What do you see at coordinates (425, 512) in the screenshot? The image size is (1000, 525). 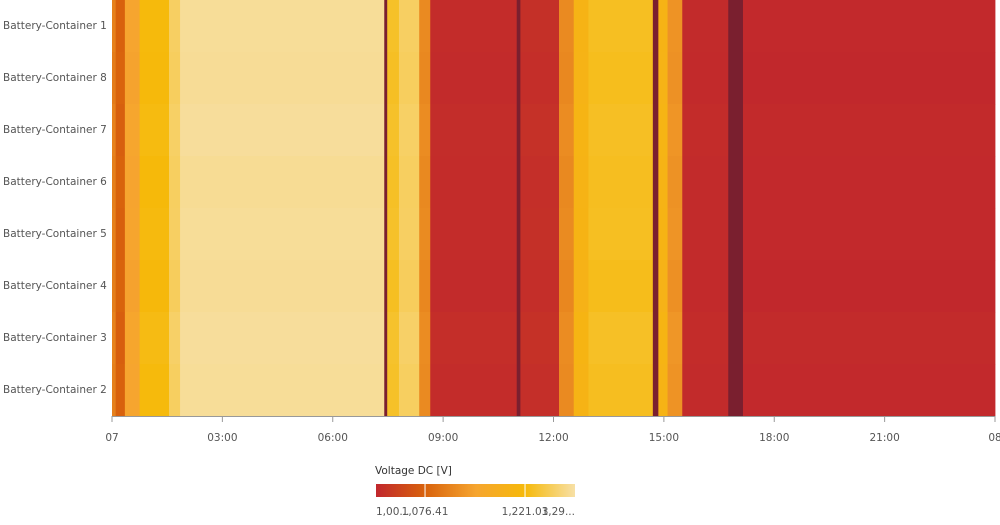 I see `colorbar-label: 1,076.41` at bounding box center [425, 512].